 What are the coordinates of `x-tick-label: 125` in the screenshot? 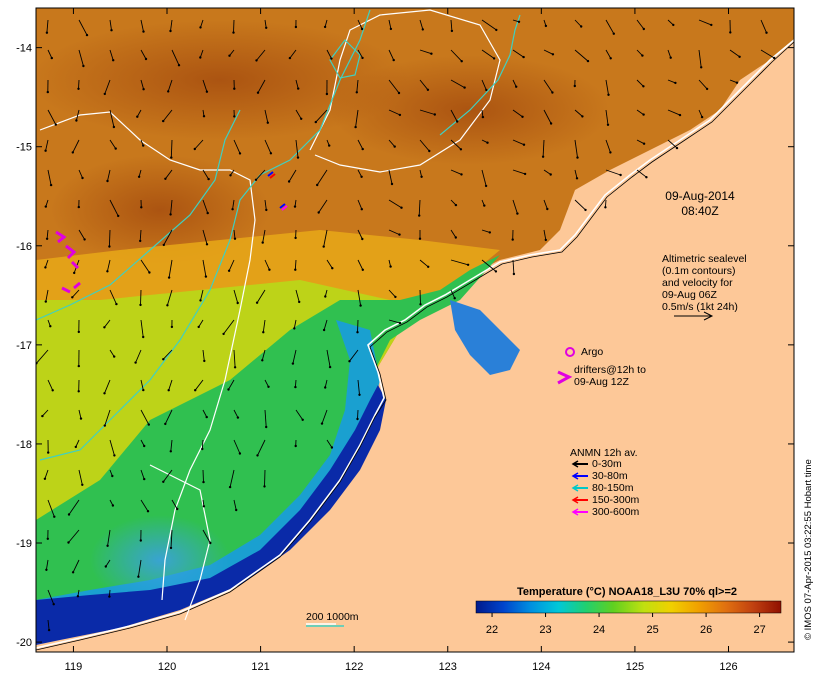 It's located at (635, 667).